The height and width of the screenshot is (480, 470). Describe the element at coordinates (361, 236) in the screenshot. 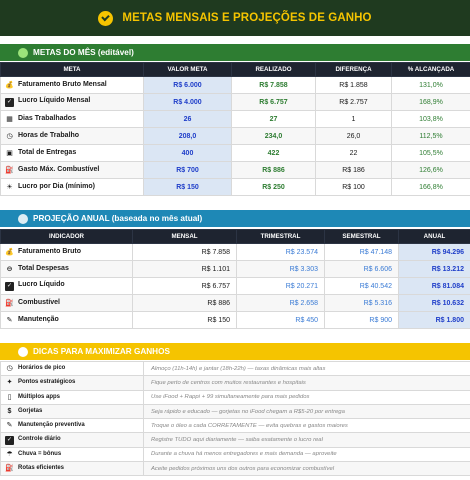

I see `col-header-semestral: SEMESTRAL` at that location.